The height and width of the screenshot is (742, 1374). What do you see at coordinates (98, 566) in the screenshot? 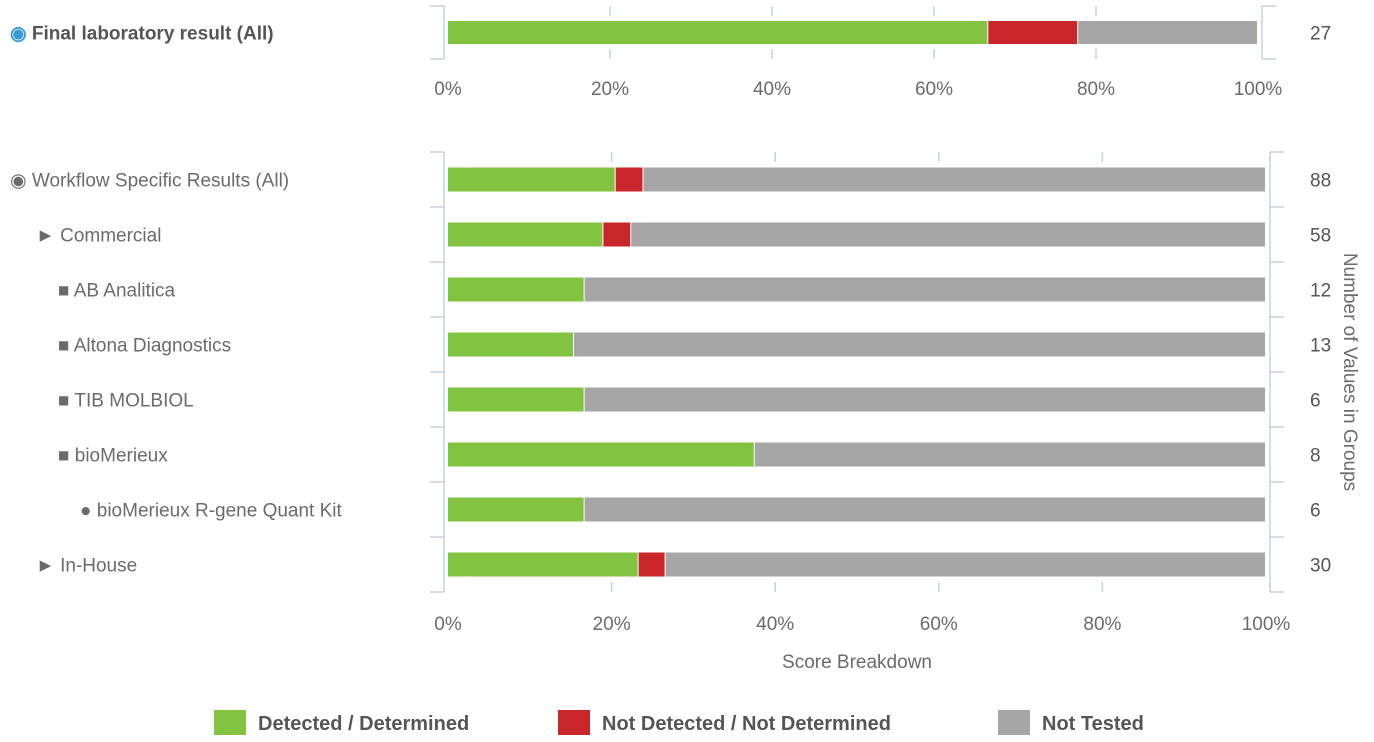
I see `category-text: In-House` at bounding box center [98, 566].